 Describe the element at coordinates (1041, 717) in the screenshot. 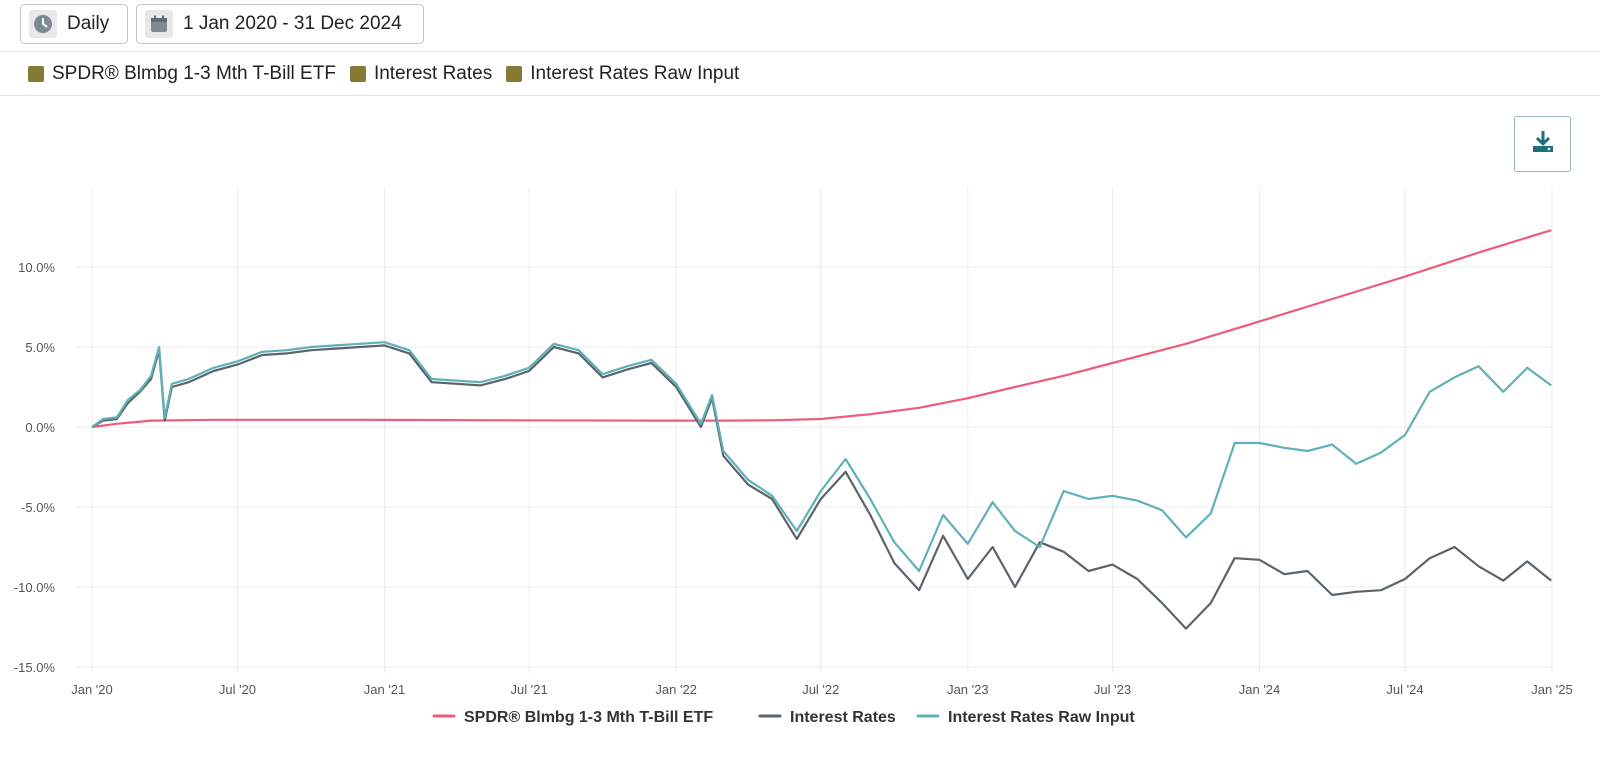

I see `legend-label: Interest Rates Raw Input` at that location.